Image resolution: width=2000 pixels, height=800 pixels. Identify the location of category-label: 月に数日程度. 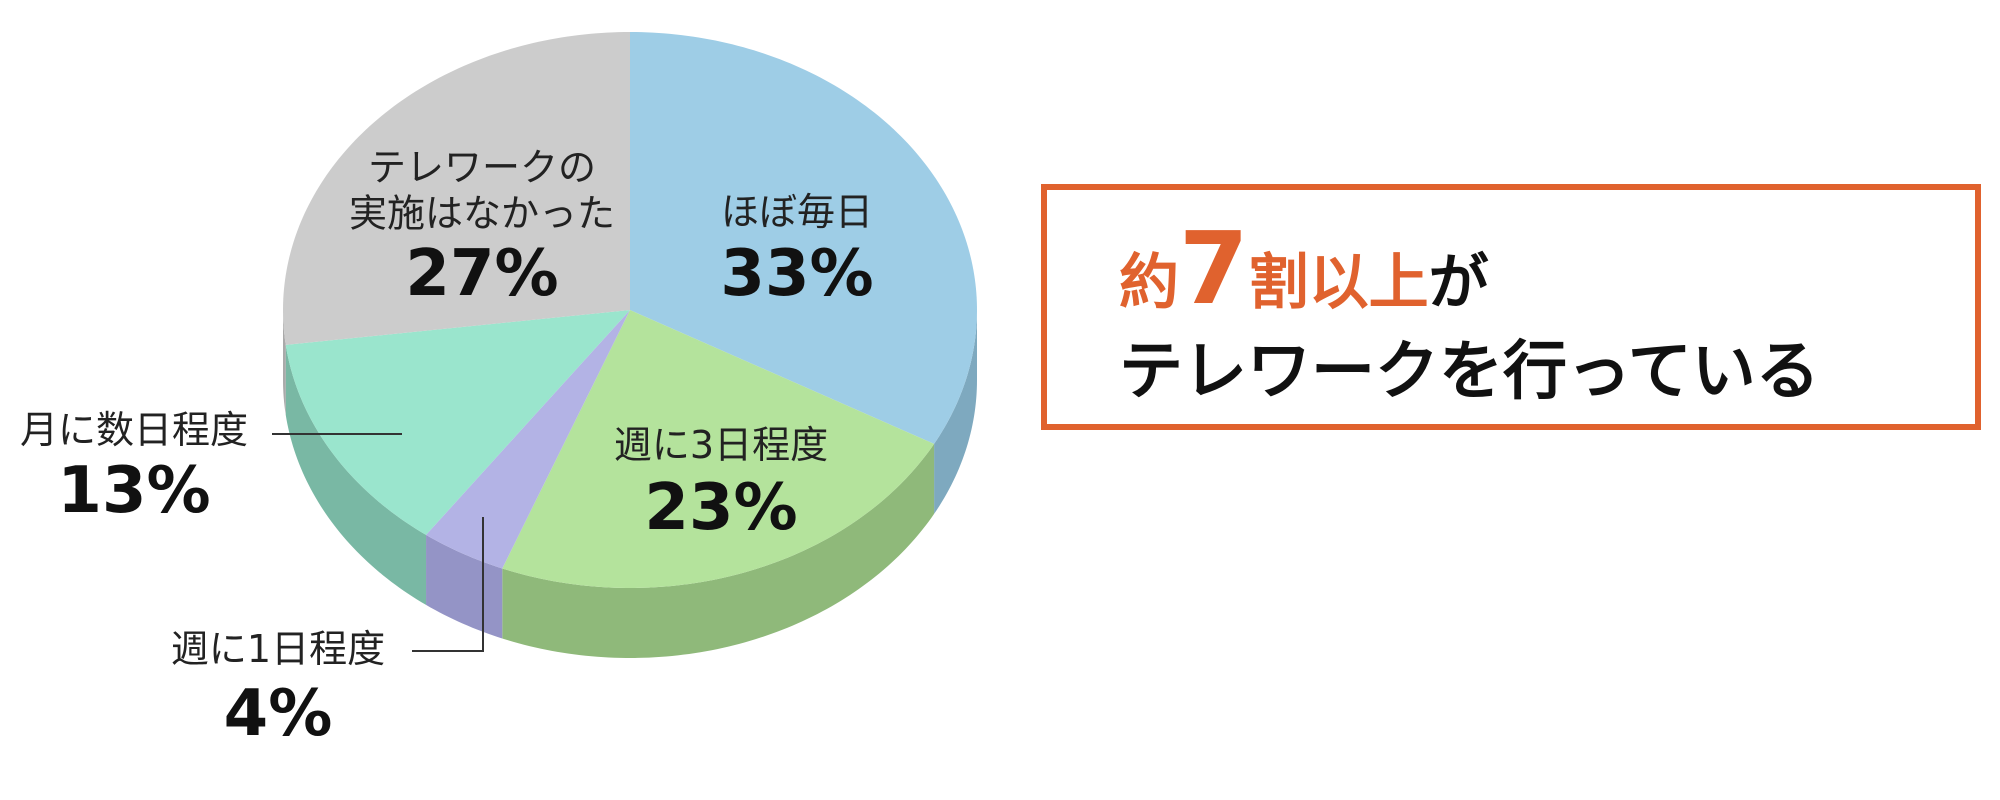
(134, 430).